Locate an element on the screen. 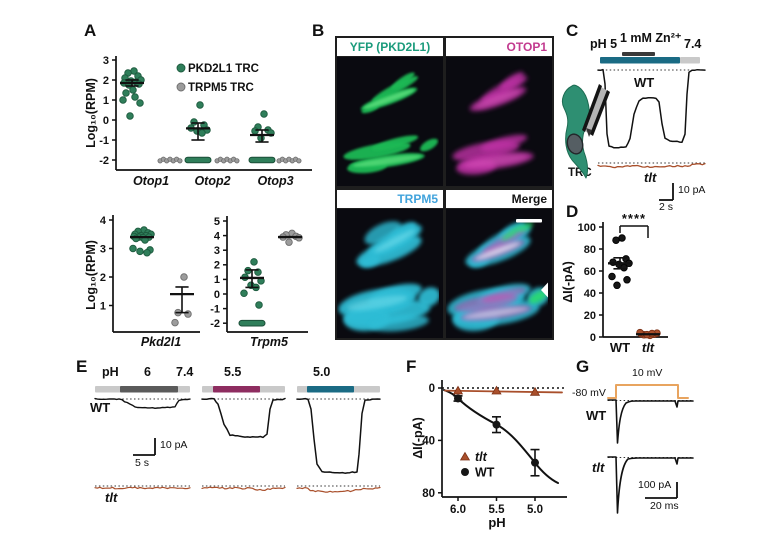  micrograph-title: YFP (PKD2L1) is located at coordinates (390, 47).